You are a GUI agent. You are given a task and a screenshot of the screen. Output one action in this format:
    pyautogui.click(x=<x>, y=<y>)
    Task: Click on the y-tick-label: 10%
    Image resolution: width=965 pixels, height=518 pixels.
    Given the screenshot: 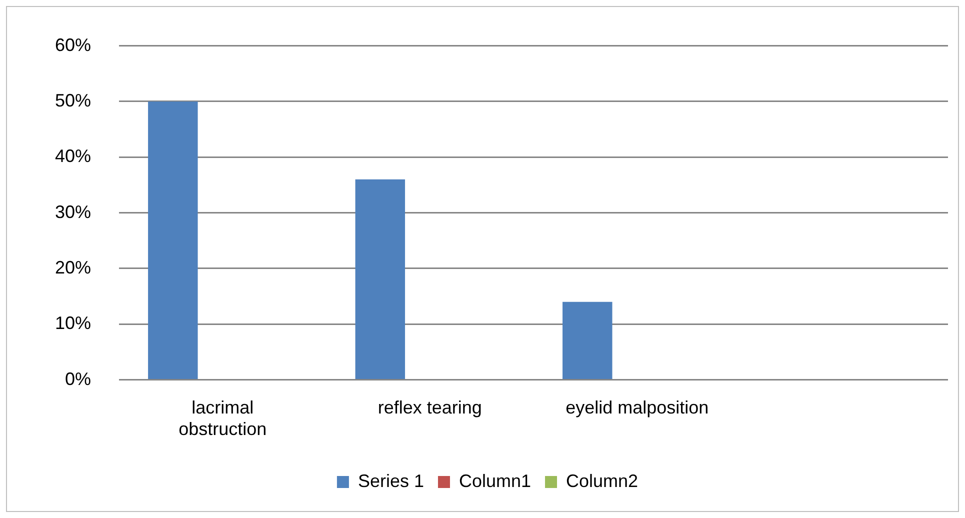 What is the action you would take?
    pyautogui.click(x=73, y=323)
    